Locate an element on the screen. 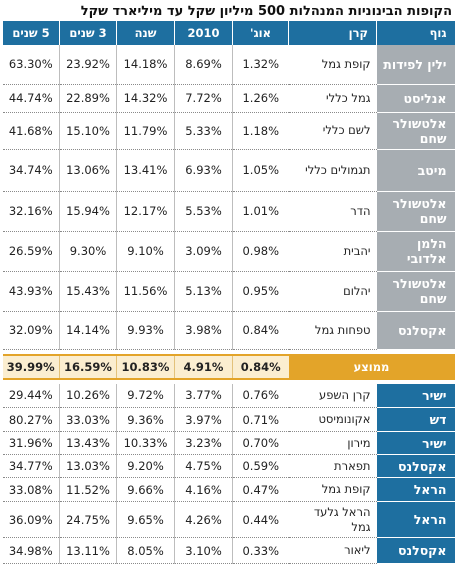  cell-3-years: 11.52% is located at coordinates (88, 489).